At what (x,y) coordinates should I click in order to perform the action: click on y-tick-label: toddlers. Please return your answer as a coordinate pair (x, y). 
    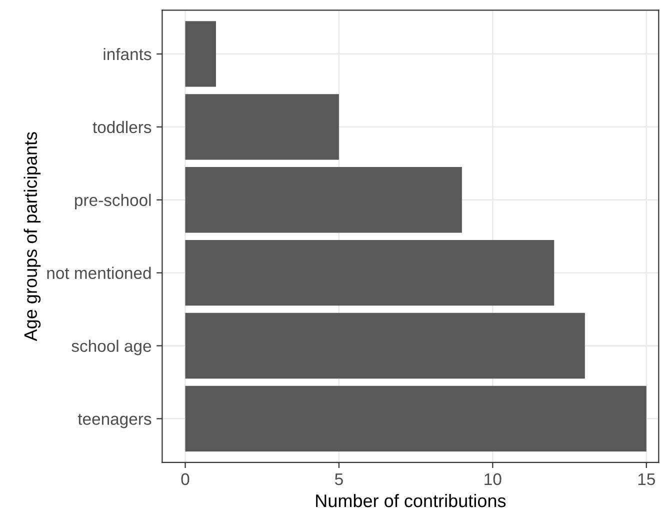
    Looking at the image, I should click on (122, 127).